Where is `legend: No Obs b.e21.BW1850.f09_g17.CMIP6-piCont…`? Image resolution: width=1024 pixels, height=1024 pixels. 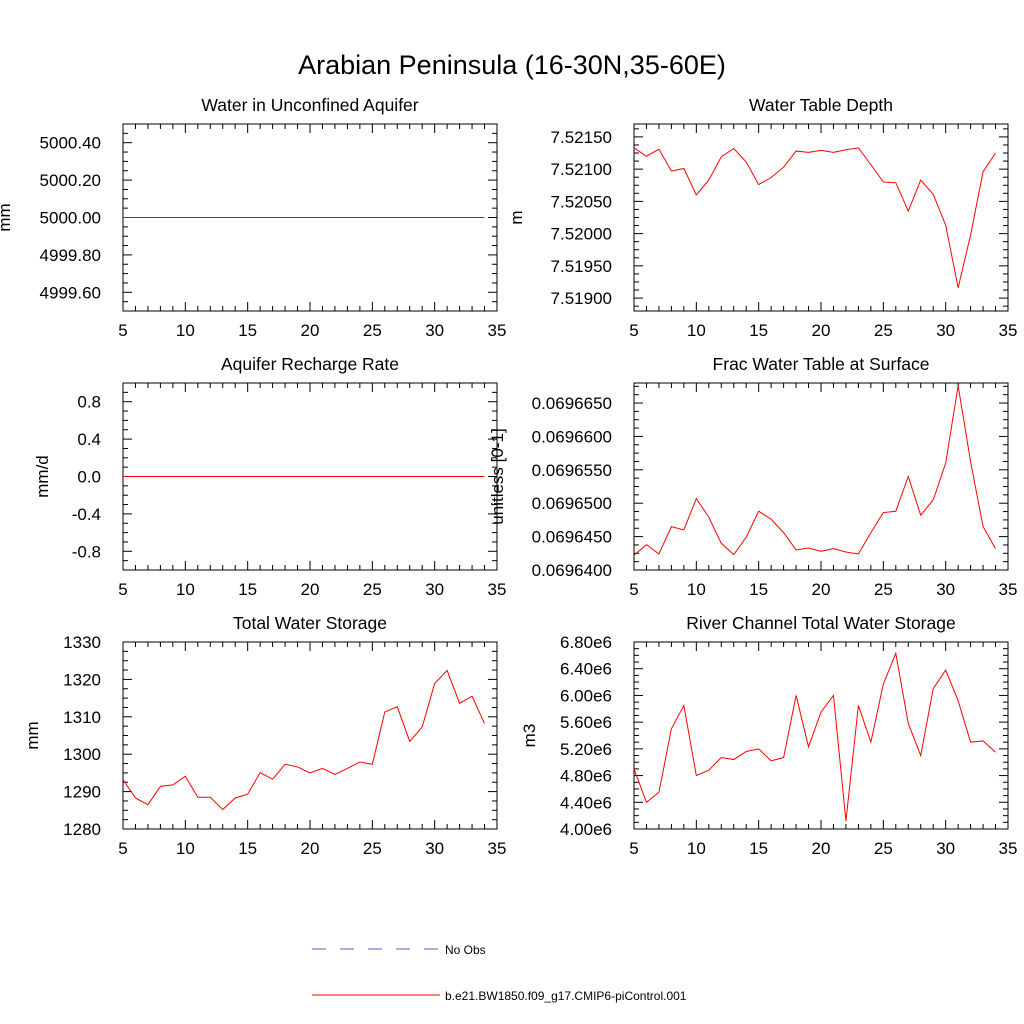
legend: No Obs b.e21.BW1850.f09_g17.CMIP6-piCont… is located at coordinates (499, 973).